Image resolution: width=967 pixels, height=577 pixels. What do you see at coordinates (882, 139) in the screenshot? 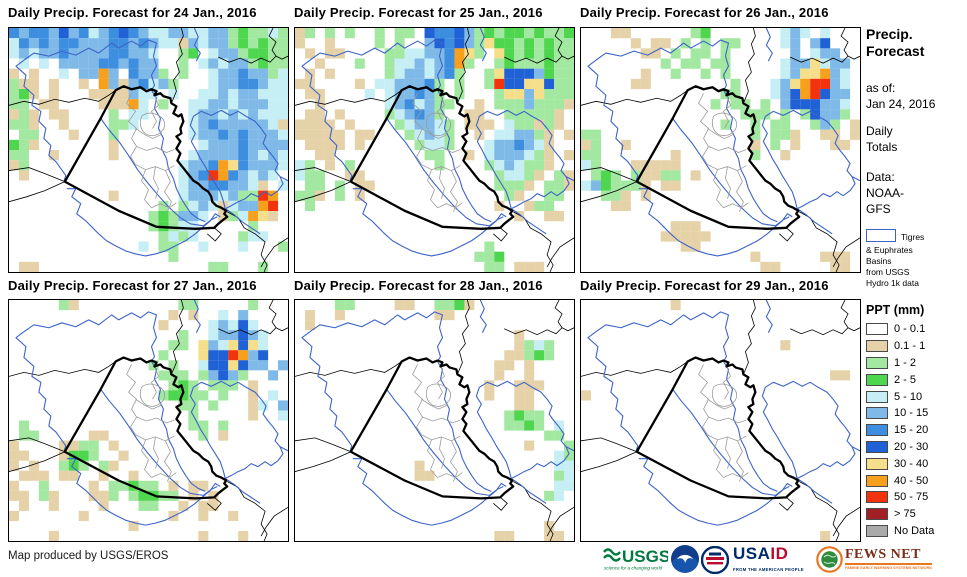
I see `totals-block: Daily Totals` at bounding box center [882, 139].